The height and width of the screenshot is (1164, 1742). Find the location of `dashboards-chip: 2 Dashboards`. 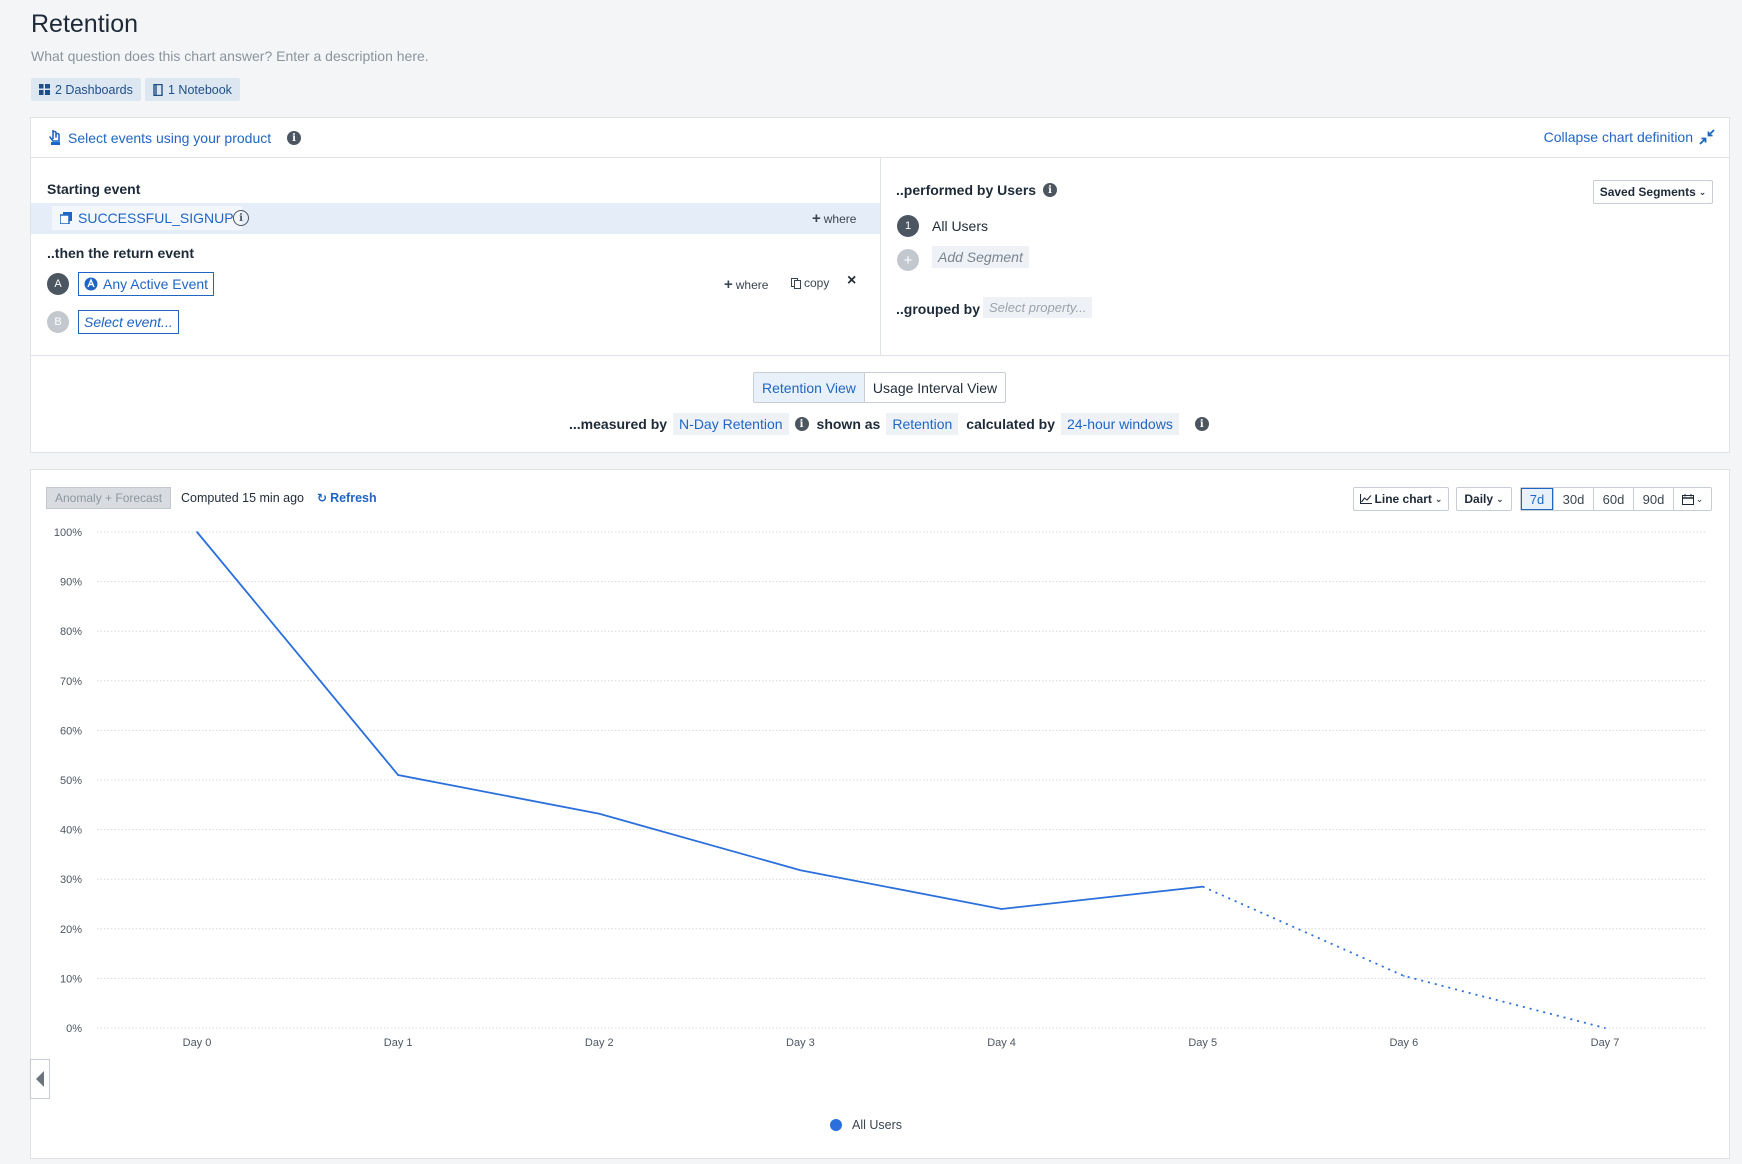

dashboards-chip: 2 Dashboards is located at coordinates (86, 89).